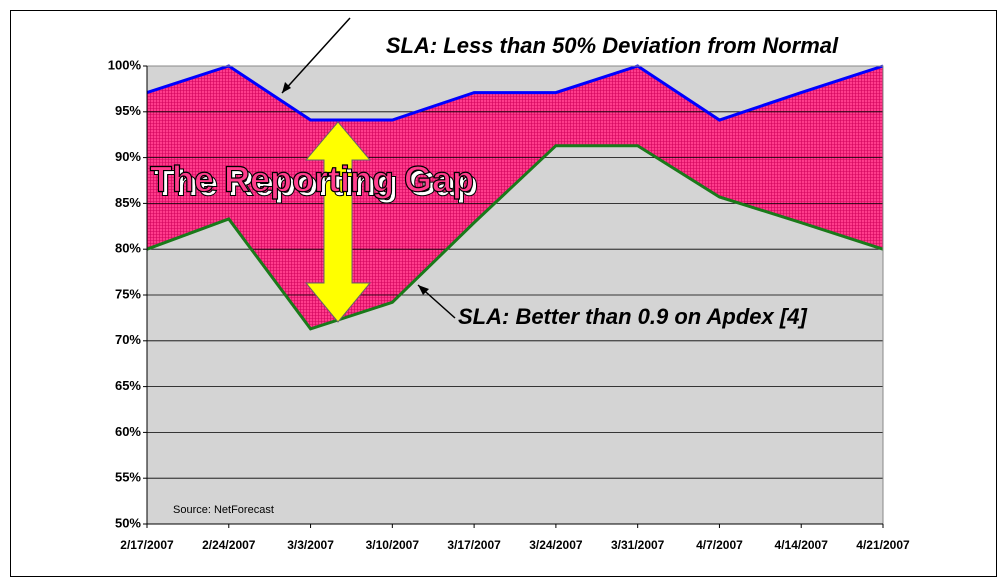  Describe the element at coordinates (612, 45) in the screenshot. I see `annotation: SLA: Less than 50% Deviation from Normal` at that location.